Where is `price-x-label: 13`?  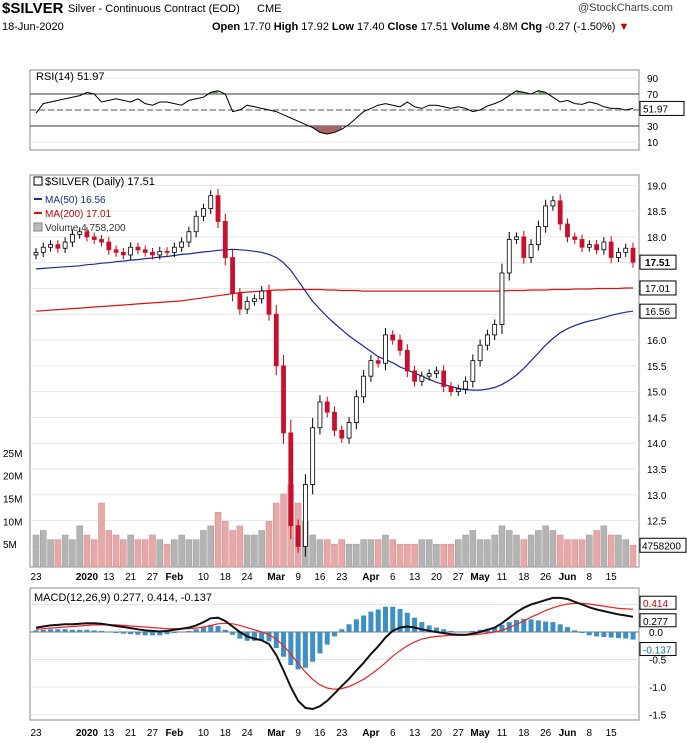 price-x-label: 13 is located at coordinates (415, 577).